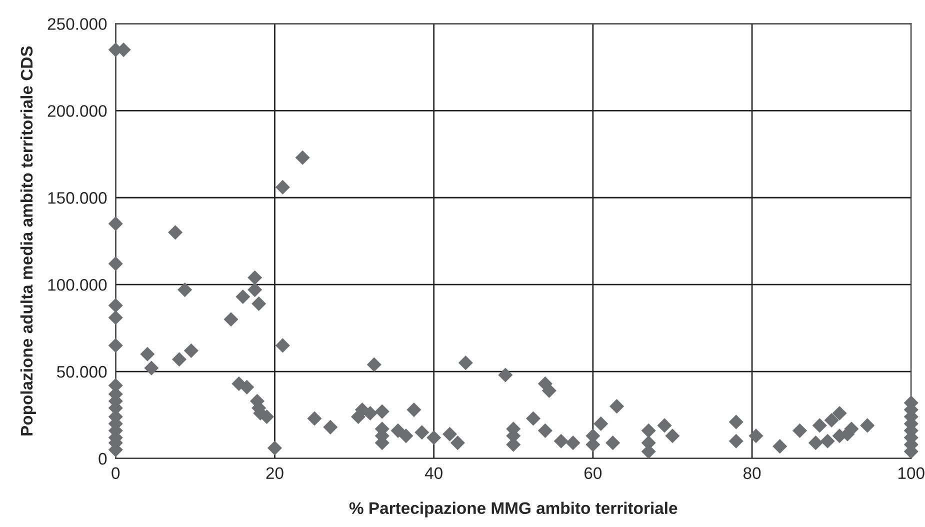 The width and height of the screenshot is (925, 527). What do you see at coordinates (433, 473) in the screenshot?
I see `x-tick-label: 40` at bounding box center [433, 473].